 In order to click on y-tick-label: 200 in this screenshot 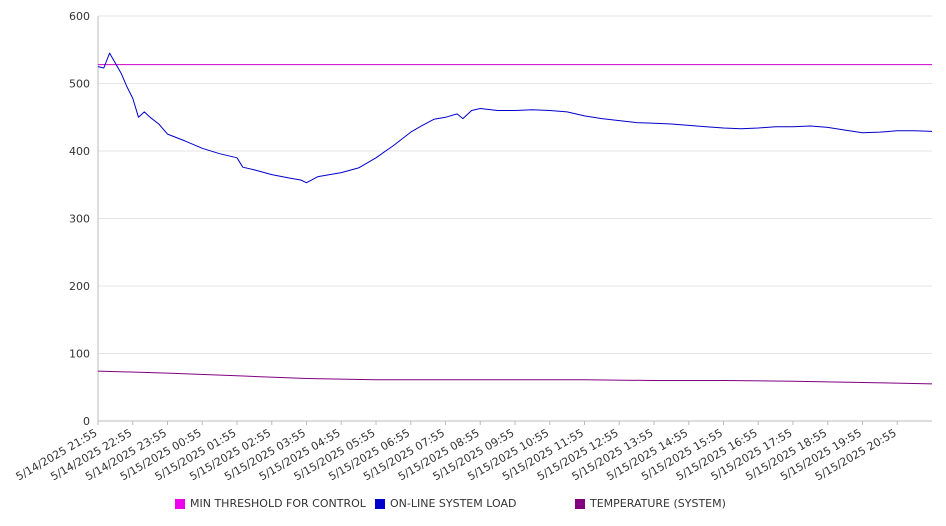, I will do `click(79, 286)`.